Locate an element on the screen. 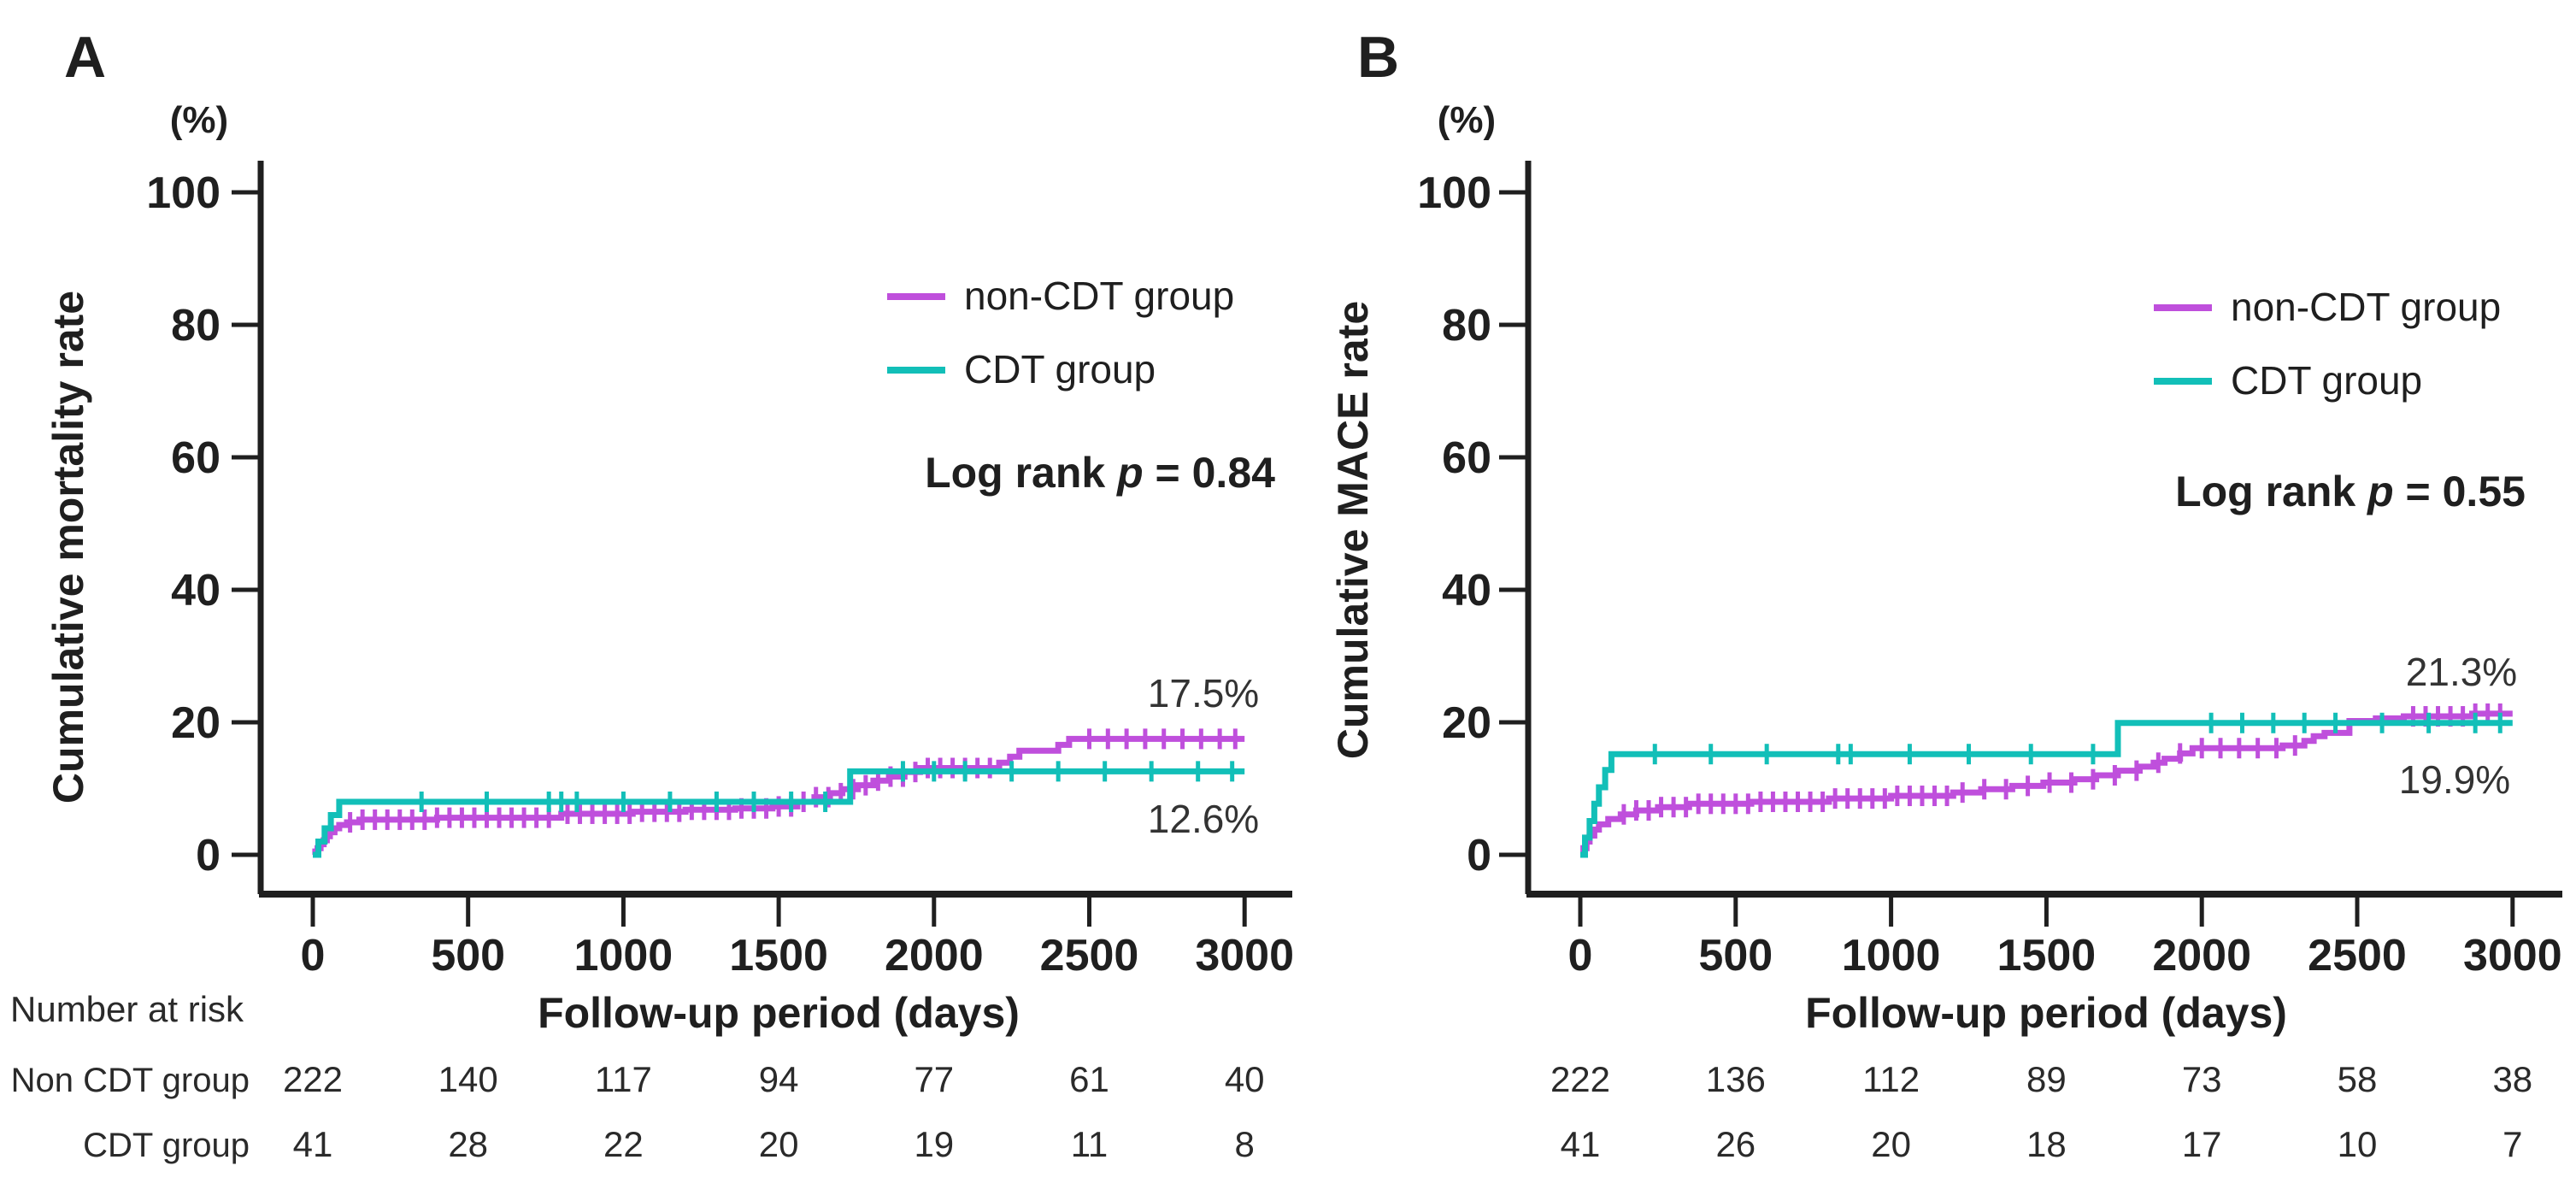 This screenshot has height=1201, width=2576. panel-b-percent-unit-label: (%) is located at coordinates (1467, 120).